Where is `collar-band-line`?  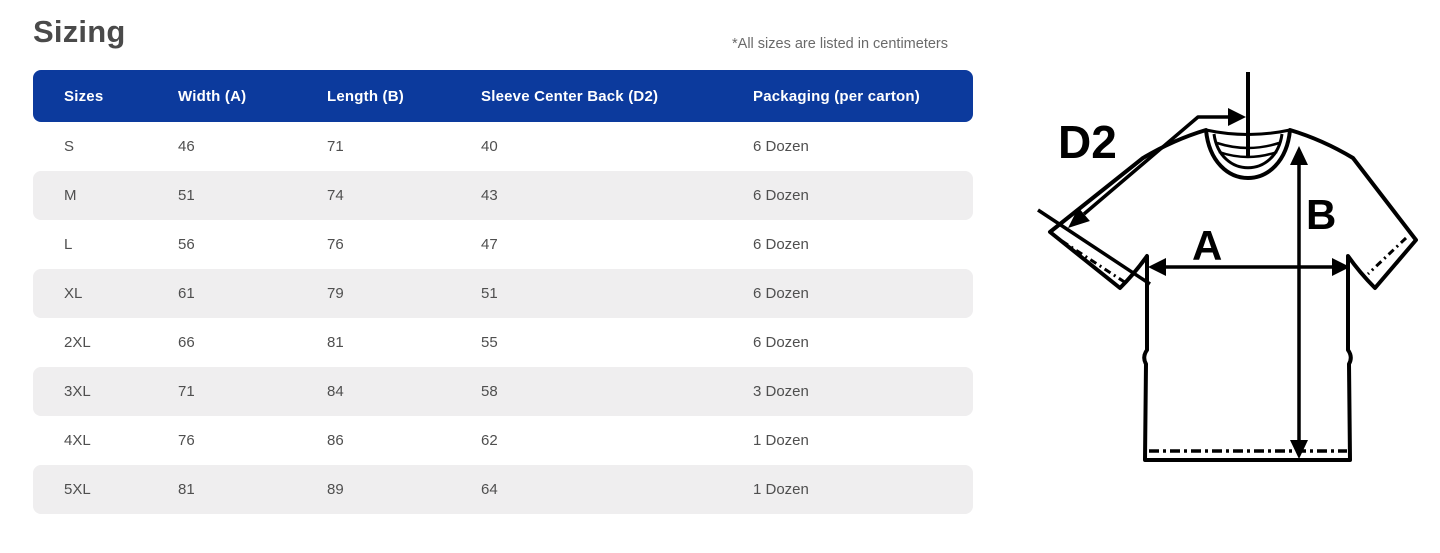
collar-band-line is located at coordinates (1248, 154).